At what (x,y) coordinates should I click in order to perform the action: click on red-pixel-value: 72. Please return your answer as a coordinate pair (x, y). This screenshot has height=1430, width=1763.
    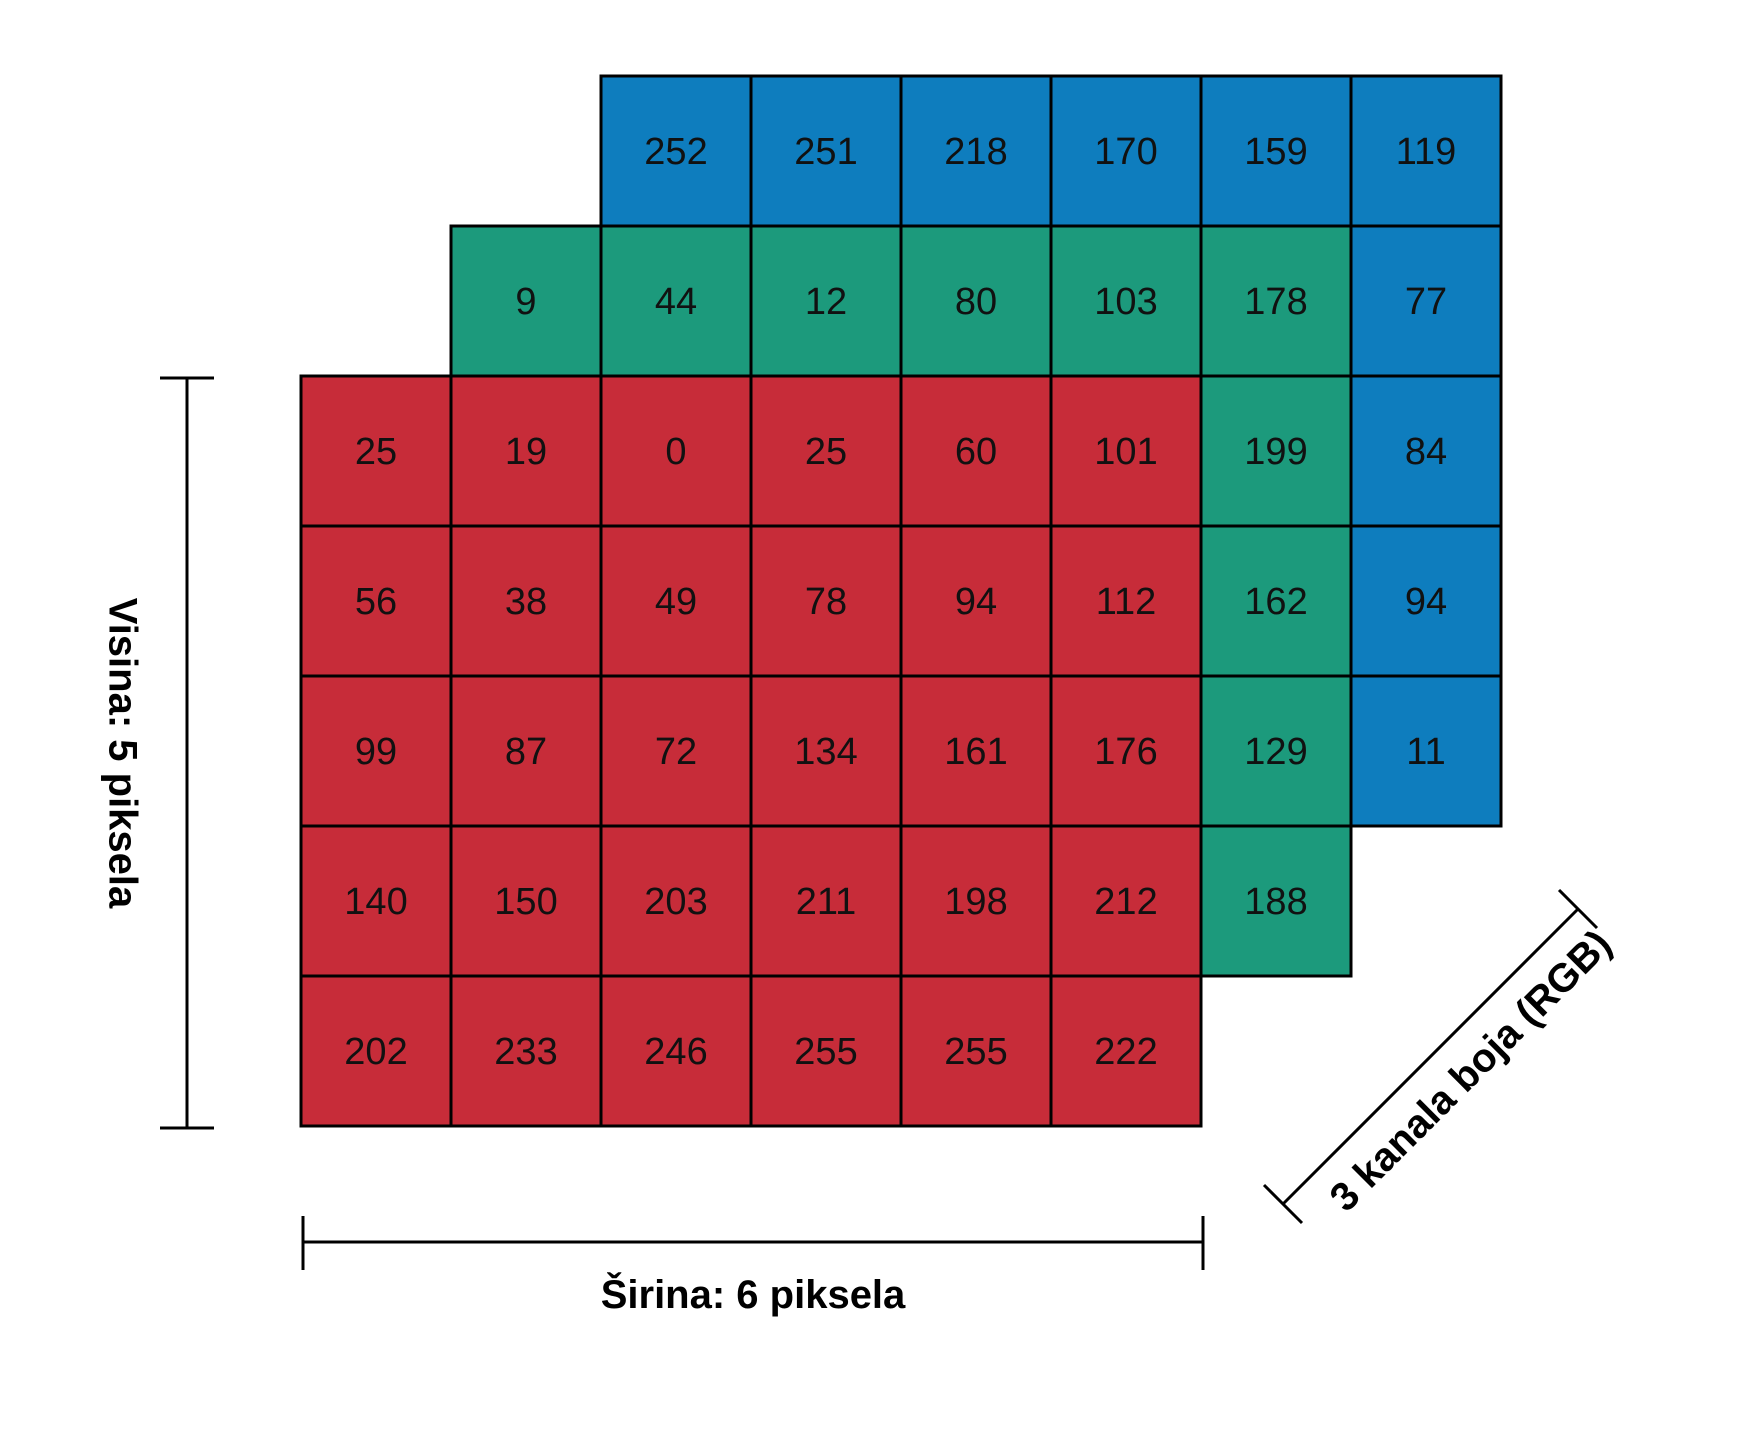
    Looking at the image, I should click on (676, 752).